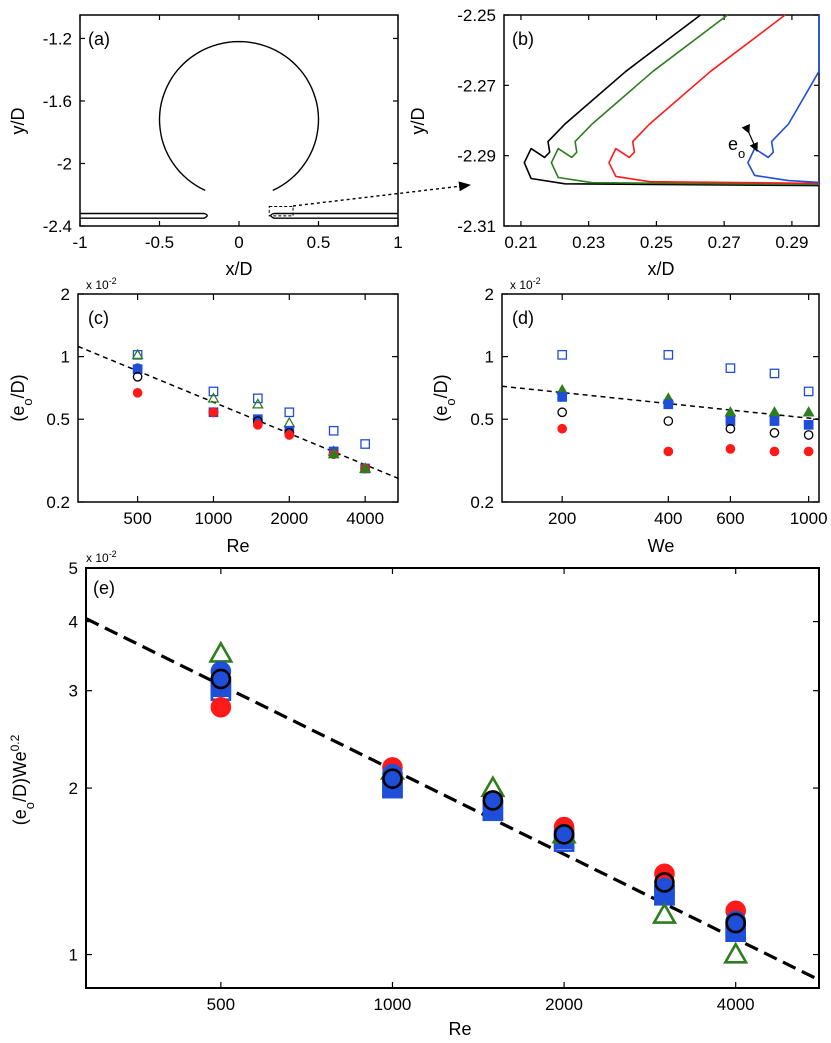 The image size is (831, 1043). I want to click on panel-a-xlabel: x/D, so click(239, 269).